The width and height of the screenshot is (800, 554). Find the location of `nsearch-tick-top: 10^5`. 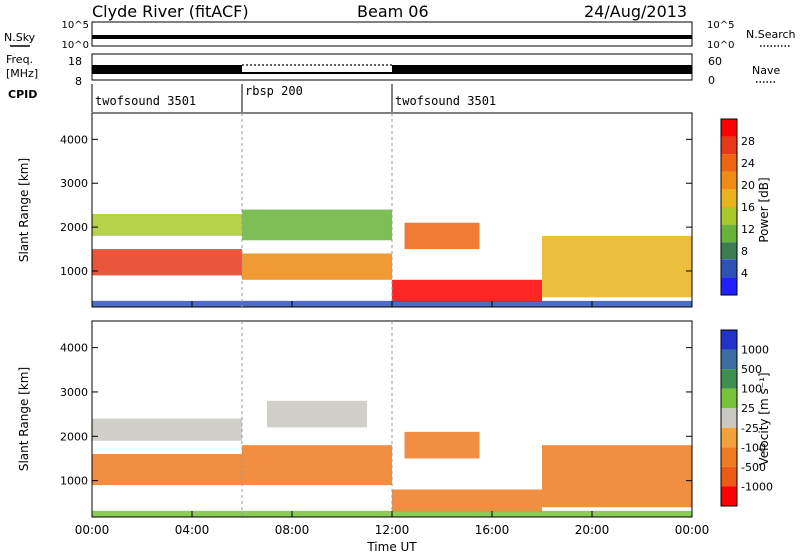

nsearch-tick-top: 10^5 is located at coordinates (720, 25).